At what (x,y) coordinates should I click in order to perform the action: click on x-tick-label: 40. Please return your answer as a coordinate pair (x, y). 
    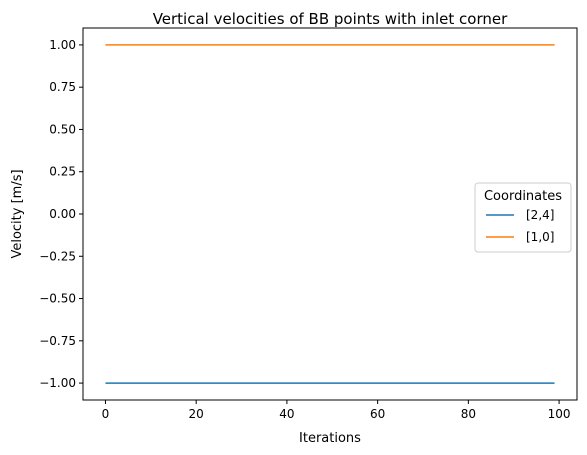
    Looking at the image, I should click on (286, 414).